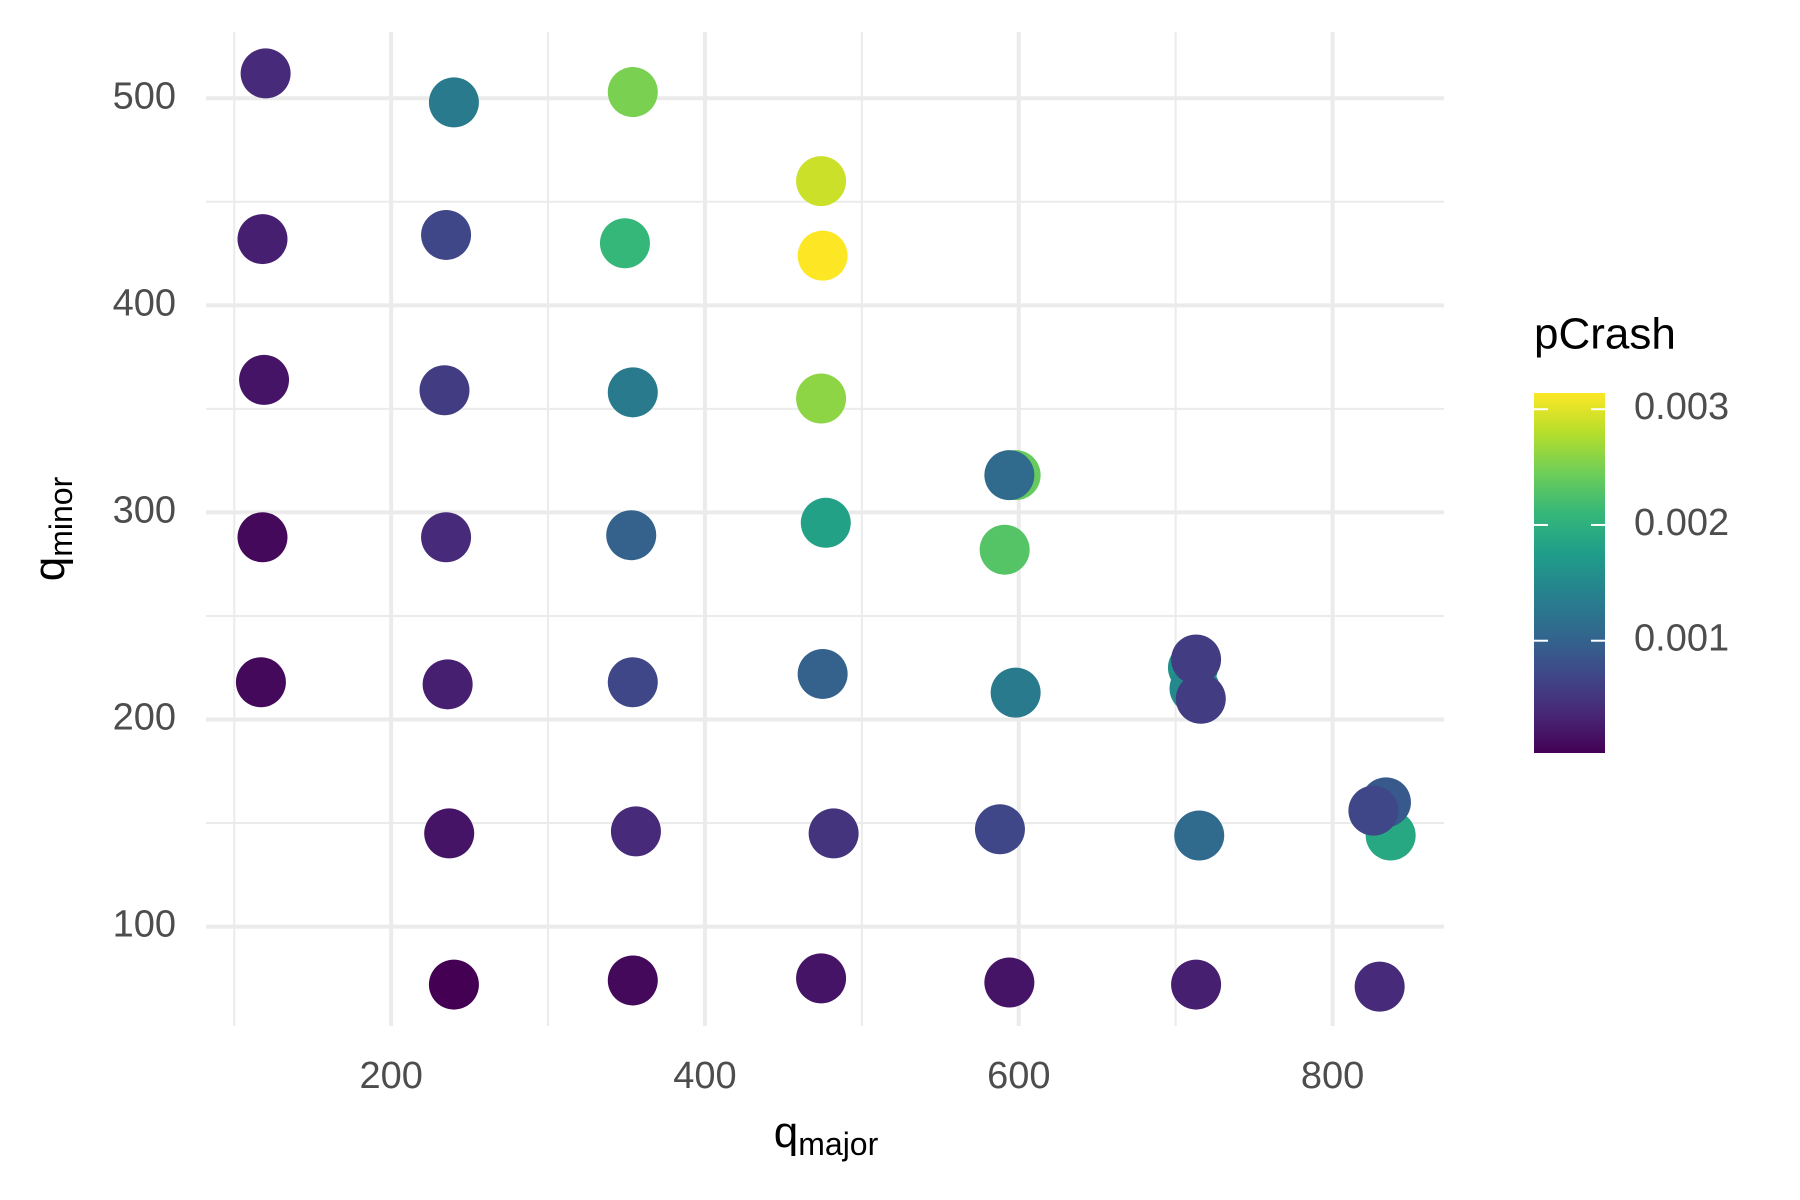 The width and height of the screenshot is (1800, 1200). What do you see at coordinates (144, 718) in the screenshot?
I see `y-tick-label: 200` at bounding box center [144, 718].